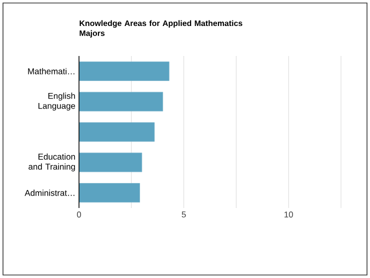  Describe the element at coordinates (51, 162) in the screenshot. I see `y-tick-label: Education and Training` at that location.